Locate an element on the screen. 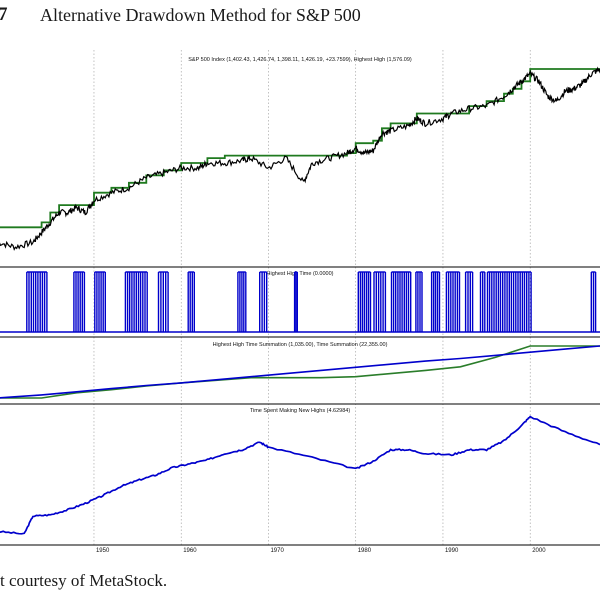  time-summation-line is located at coordinates (300, 372).